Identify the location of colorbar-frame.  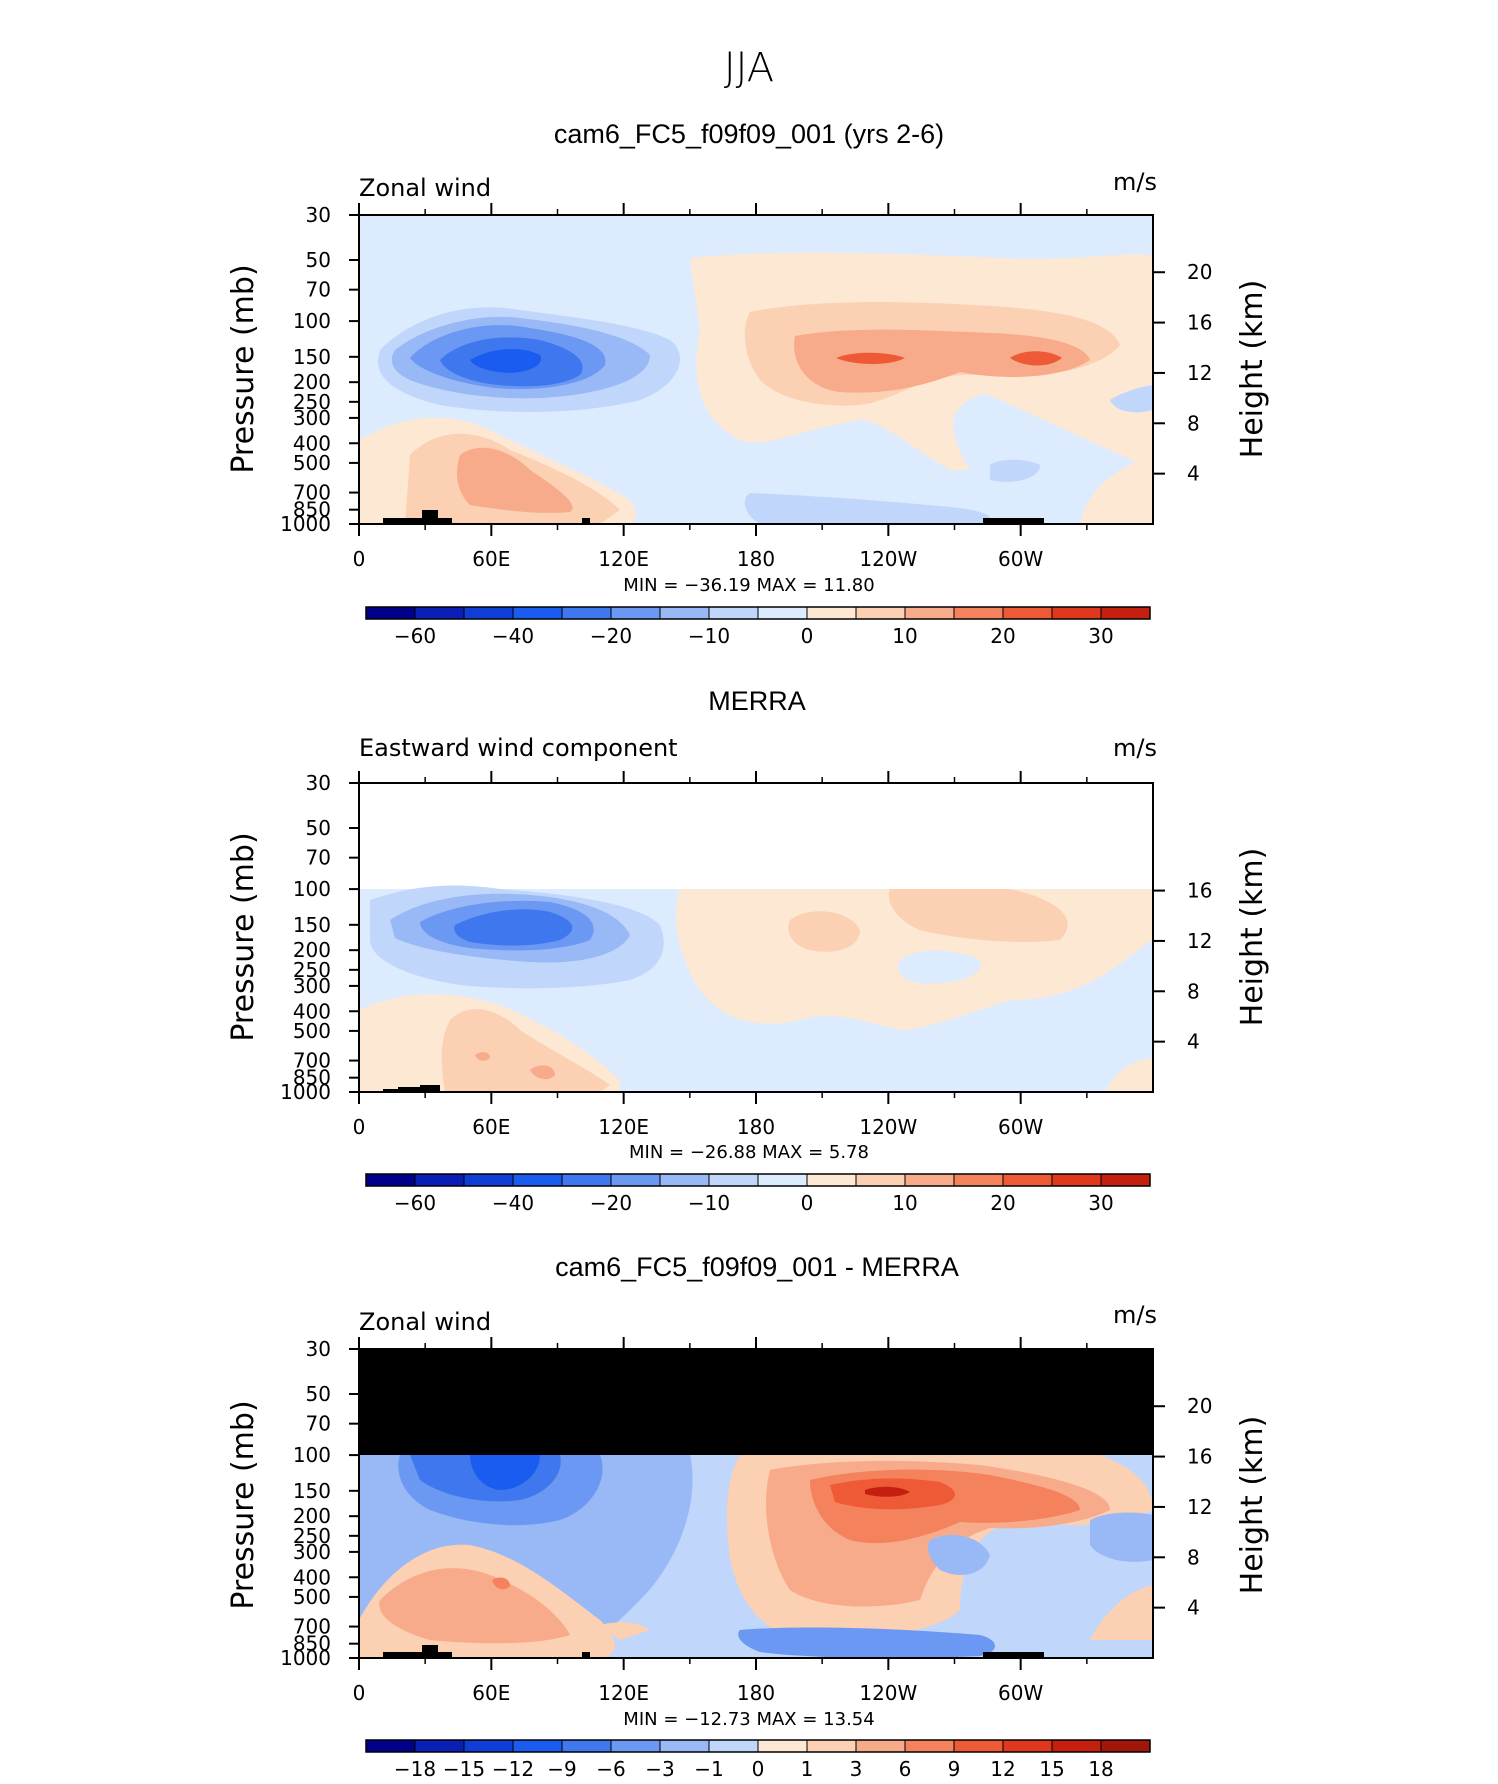
(758, 1180).